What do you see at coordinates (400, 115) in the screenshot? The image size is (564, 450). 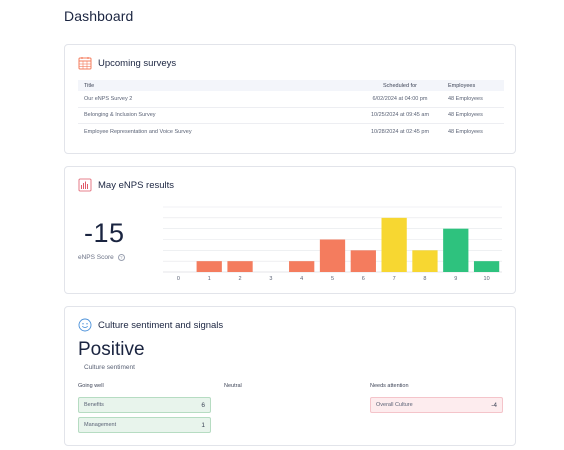 I see `survey-scheduled: 10/25/2024 at 09:45 am` at bounding box center [400, 115].